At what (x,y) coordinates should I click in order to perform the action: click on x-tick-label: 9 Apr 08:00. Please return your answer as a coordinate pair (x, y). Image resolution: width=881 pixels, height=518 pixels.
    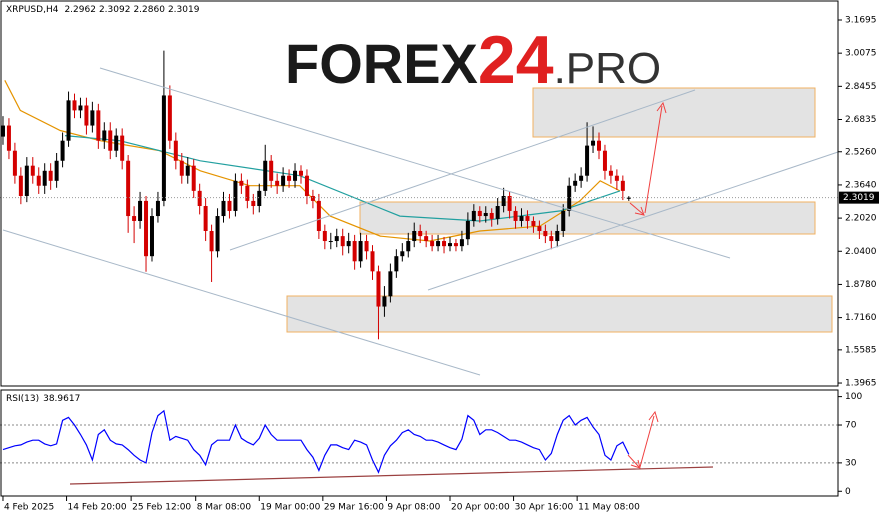
    Looking at the image, I should click on (413, 508).